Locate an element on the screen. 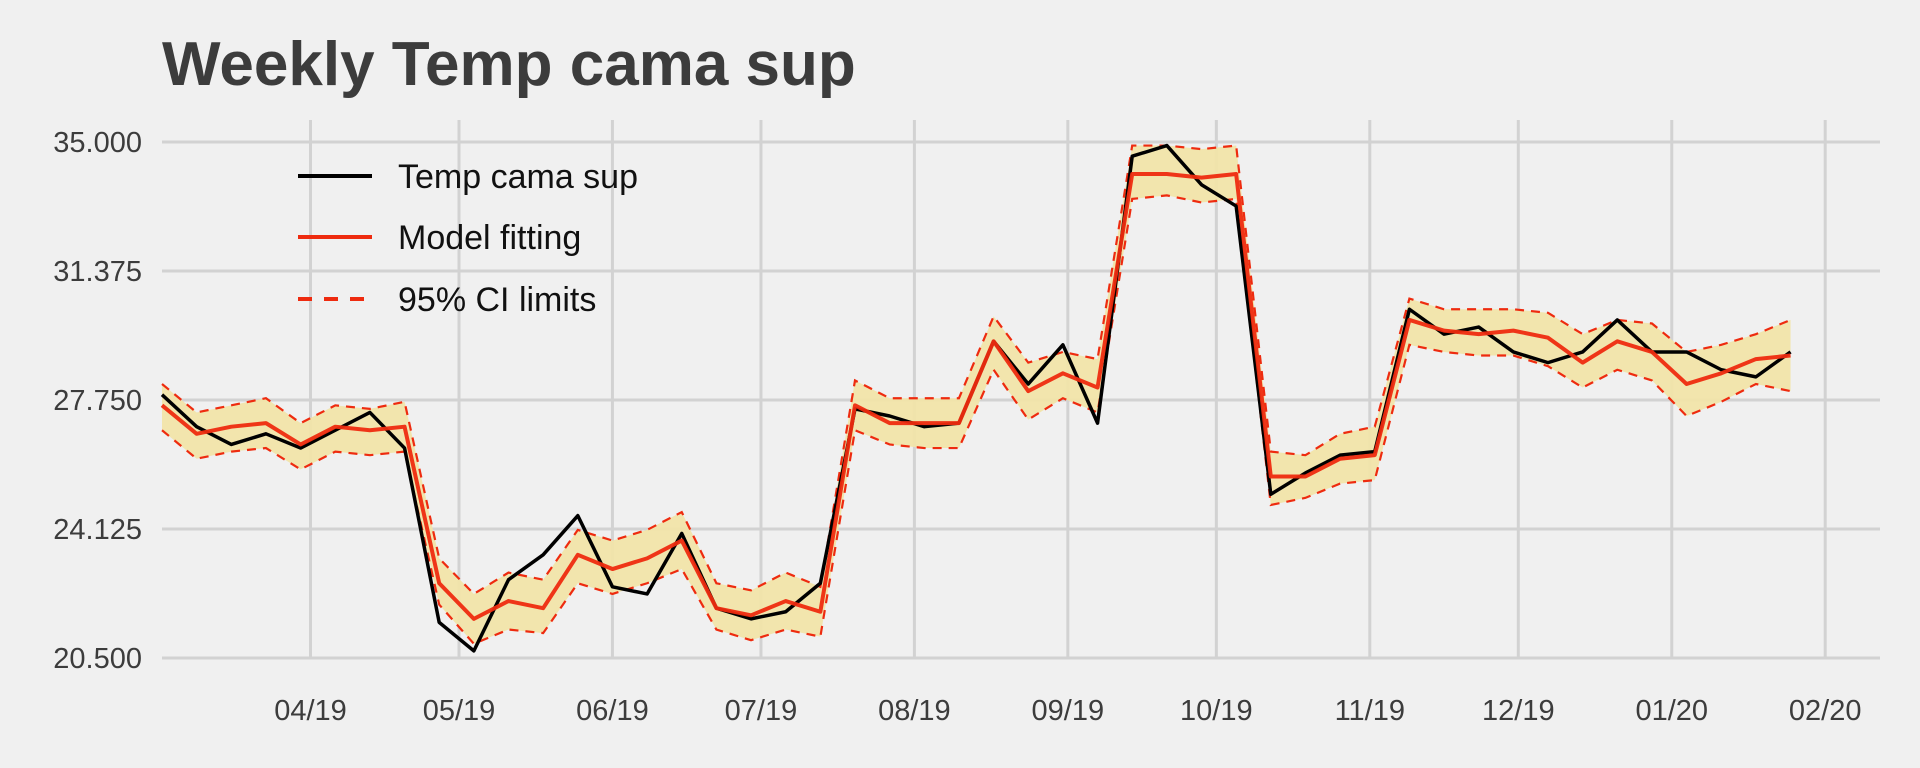 The image size is (1920, 768). x-tick-label: 06/19 is located at coordinates (612, 711).